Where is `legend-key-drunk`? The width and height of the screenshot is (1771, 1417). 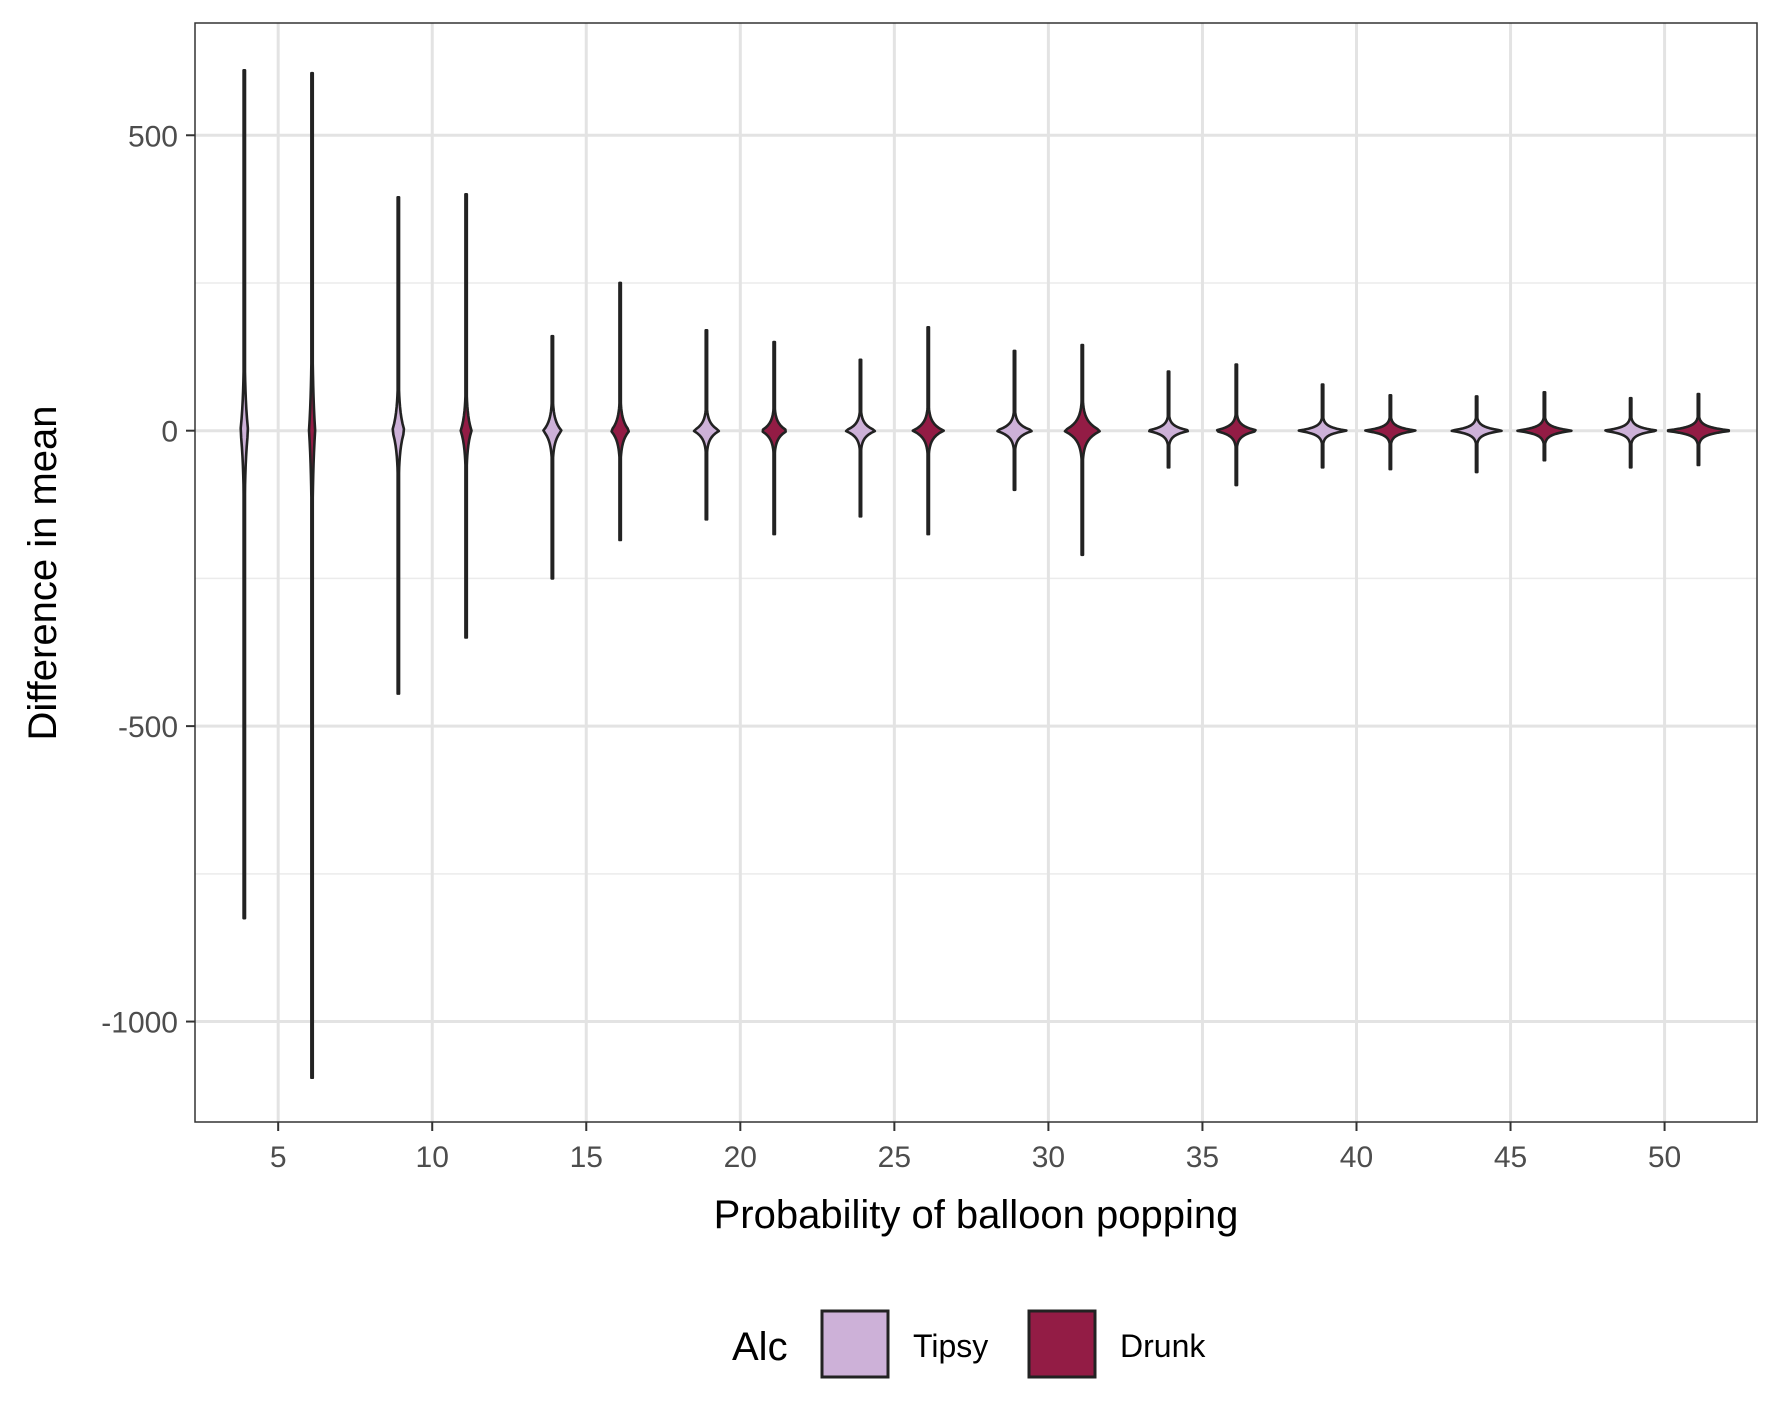 legend-key-drunk is located at coordinates (1062, 1344).